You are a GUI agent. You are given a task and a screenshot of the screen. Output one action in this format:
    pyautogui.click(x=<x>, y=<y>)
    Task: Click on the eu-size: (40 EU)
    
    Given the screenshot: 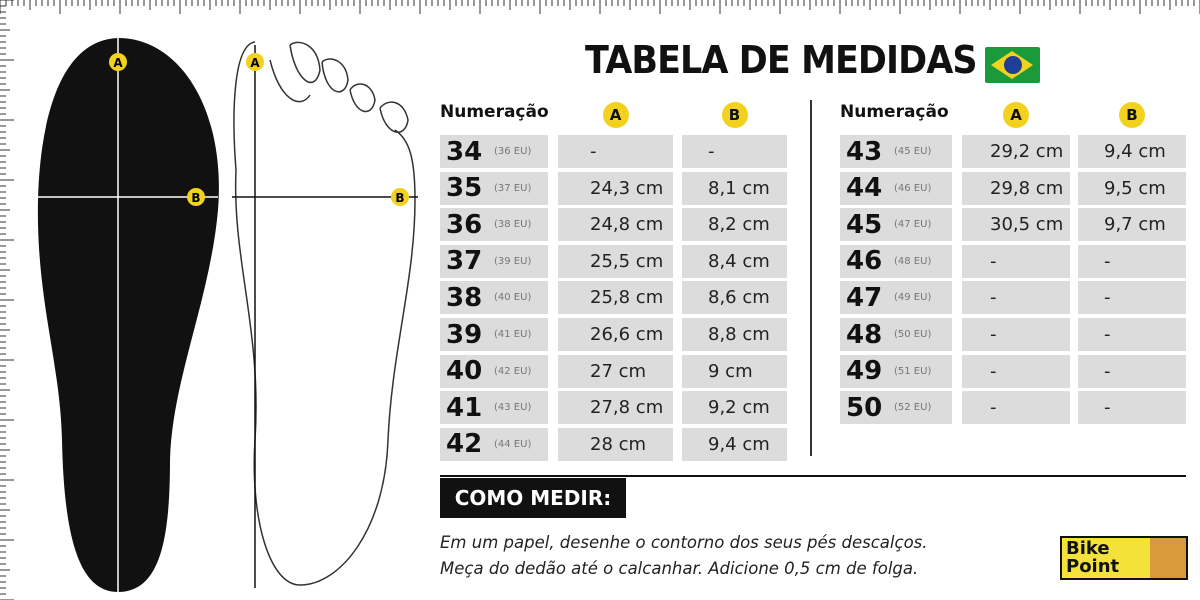 What is the action you would take?
    pyautogui.click(x=513, y=298)
    